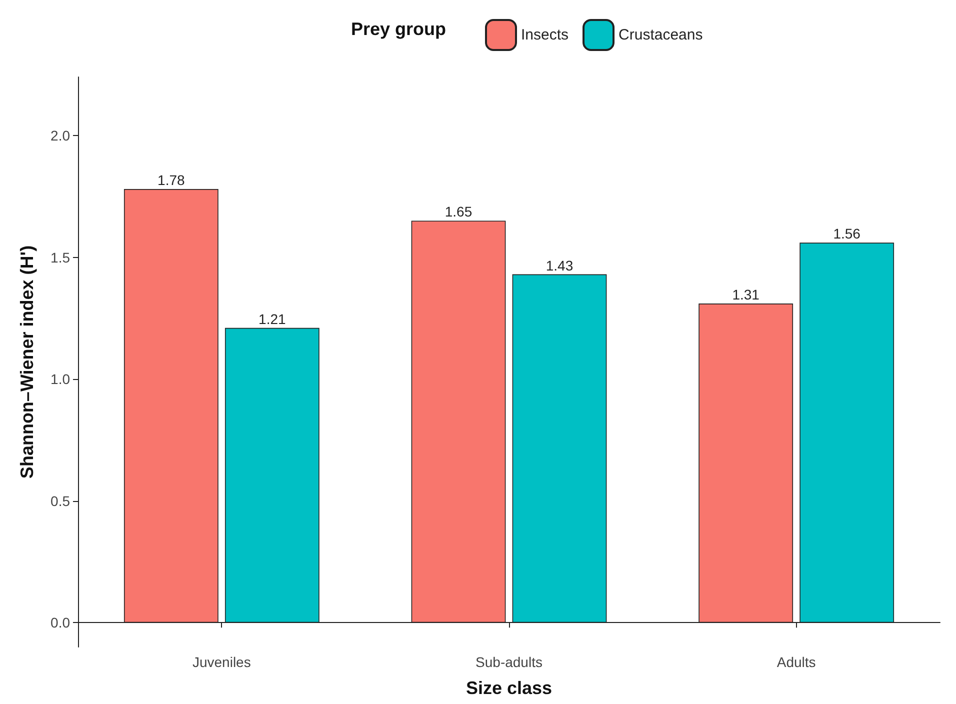  I want to click on y-tick-label: 0.0, so click(60, 622).